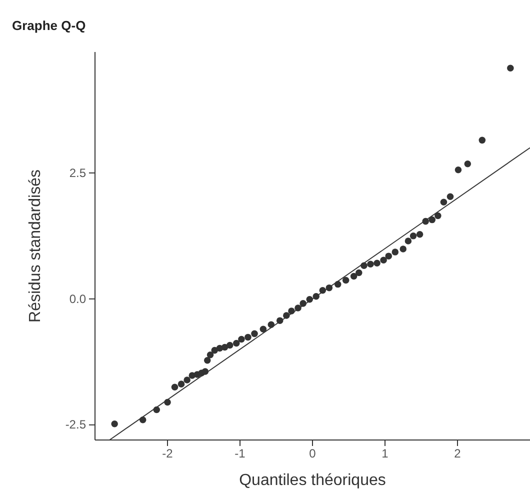 Image resolution: width=530 pixels, height=495 pixels. Describe the element at coordinates (77, 299) in the screenshot. I see `y-tick-label: 0.0` at that location.